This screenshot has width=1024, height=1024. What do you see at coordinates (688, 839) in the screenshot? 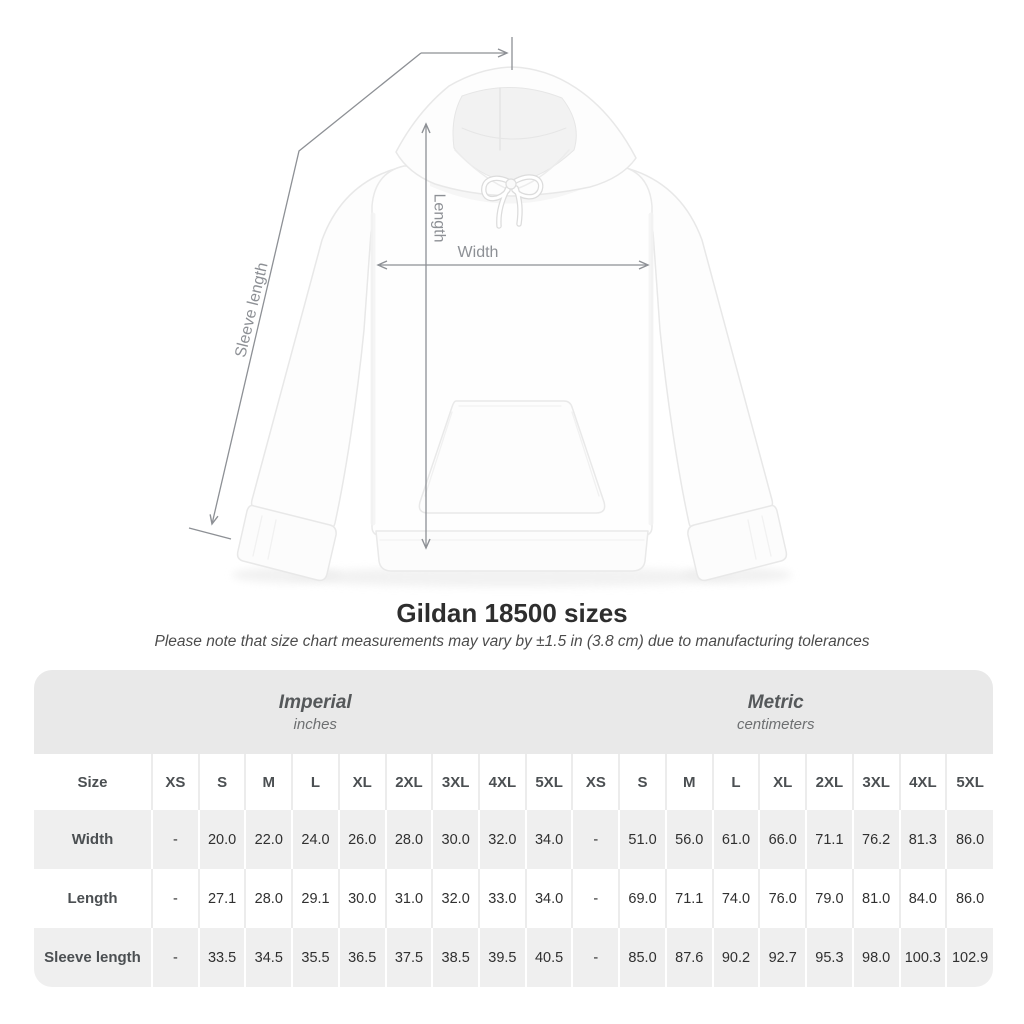
I see `measurement-value-cell: 56.0` at bounding box center [688, 839].